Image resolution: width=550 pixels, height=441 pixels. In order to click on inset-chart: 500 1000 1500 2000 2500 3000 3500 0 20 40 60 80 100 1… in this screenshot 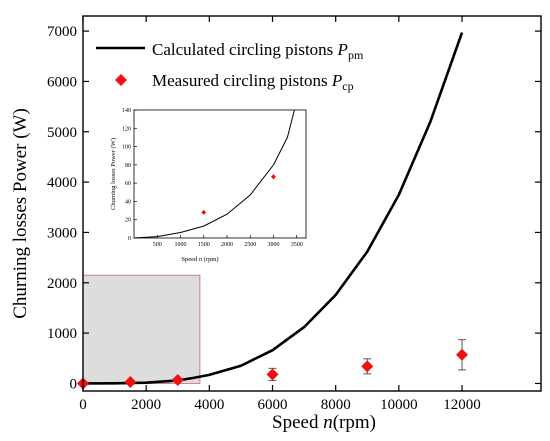, I will do `click(210, 187)`.